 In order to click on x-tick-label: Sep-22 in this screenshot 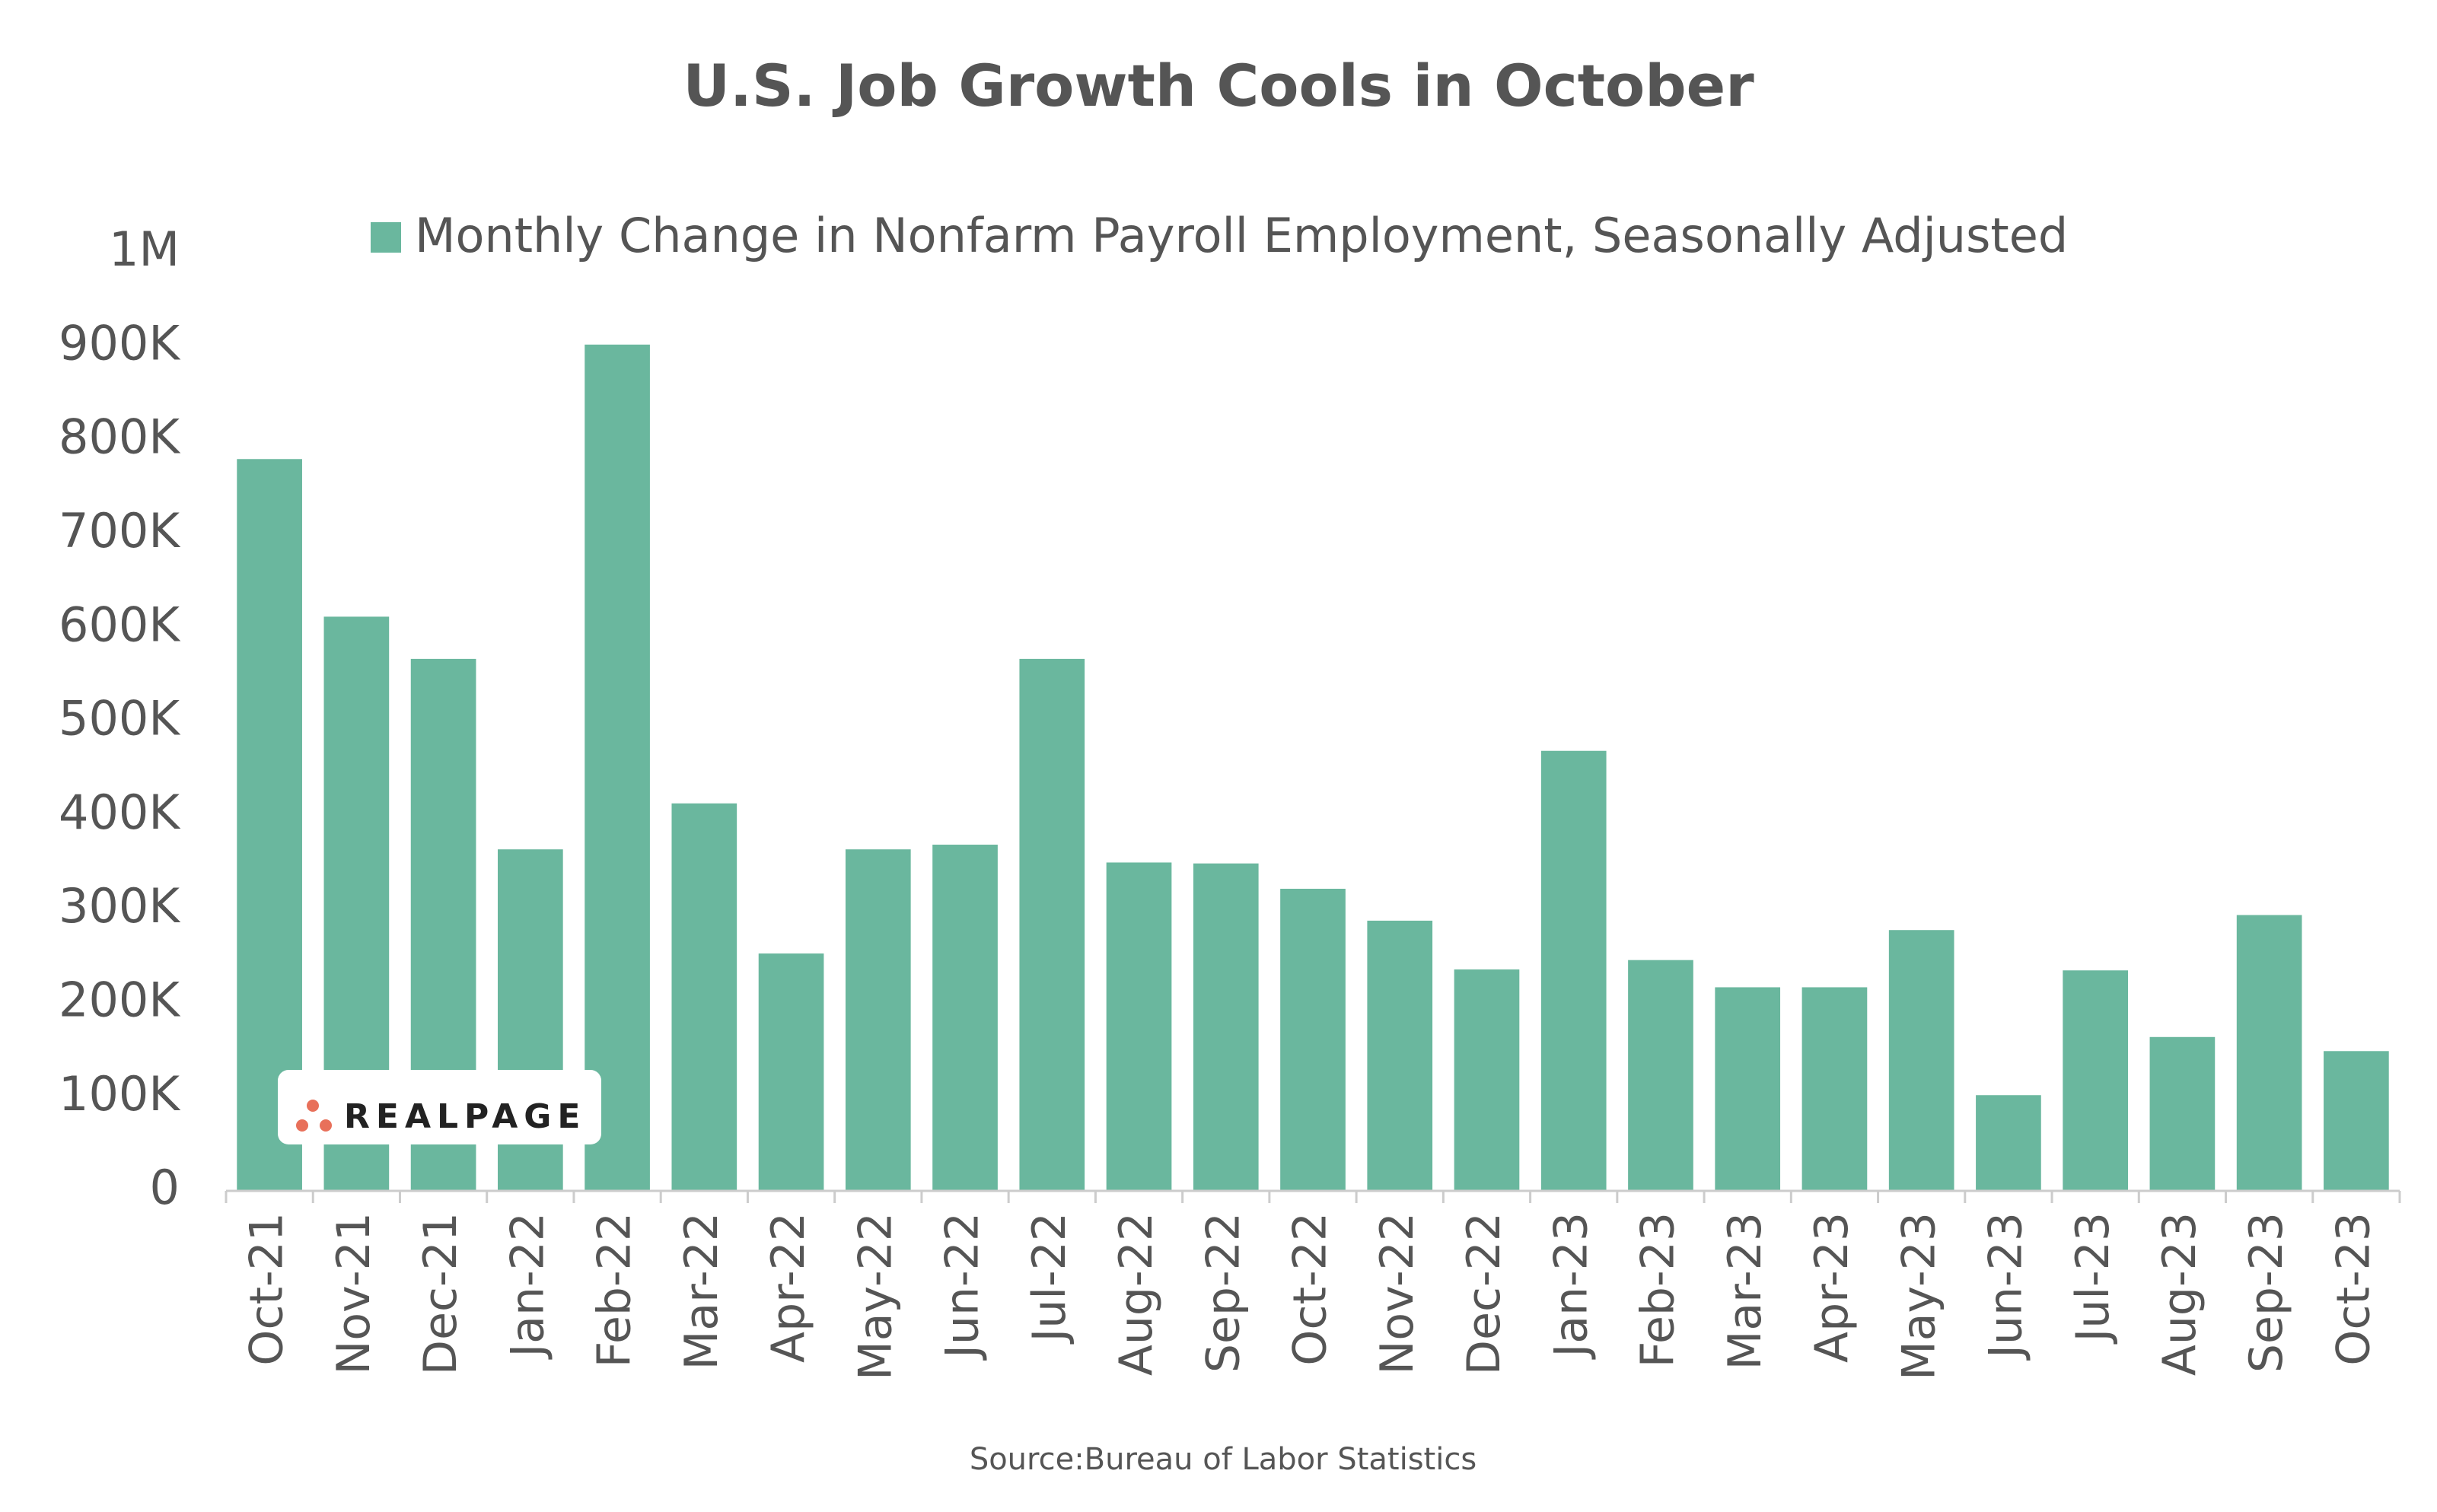, I will do `click(1223, 1292)`.